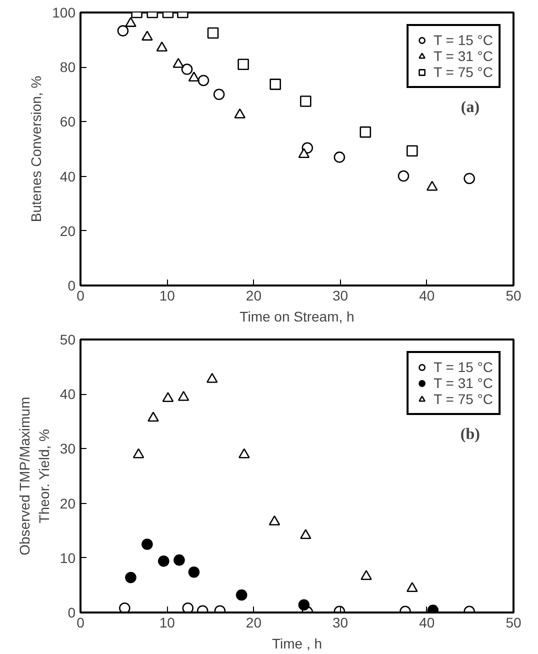 The image size is (538, 654). Describe the element at coordinates (68, 448) in the screenshot. I see `y-tick-label: 30` at that location.